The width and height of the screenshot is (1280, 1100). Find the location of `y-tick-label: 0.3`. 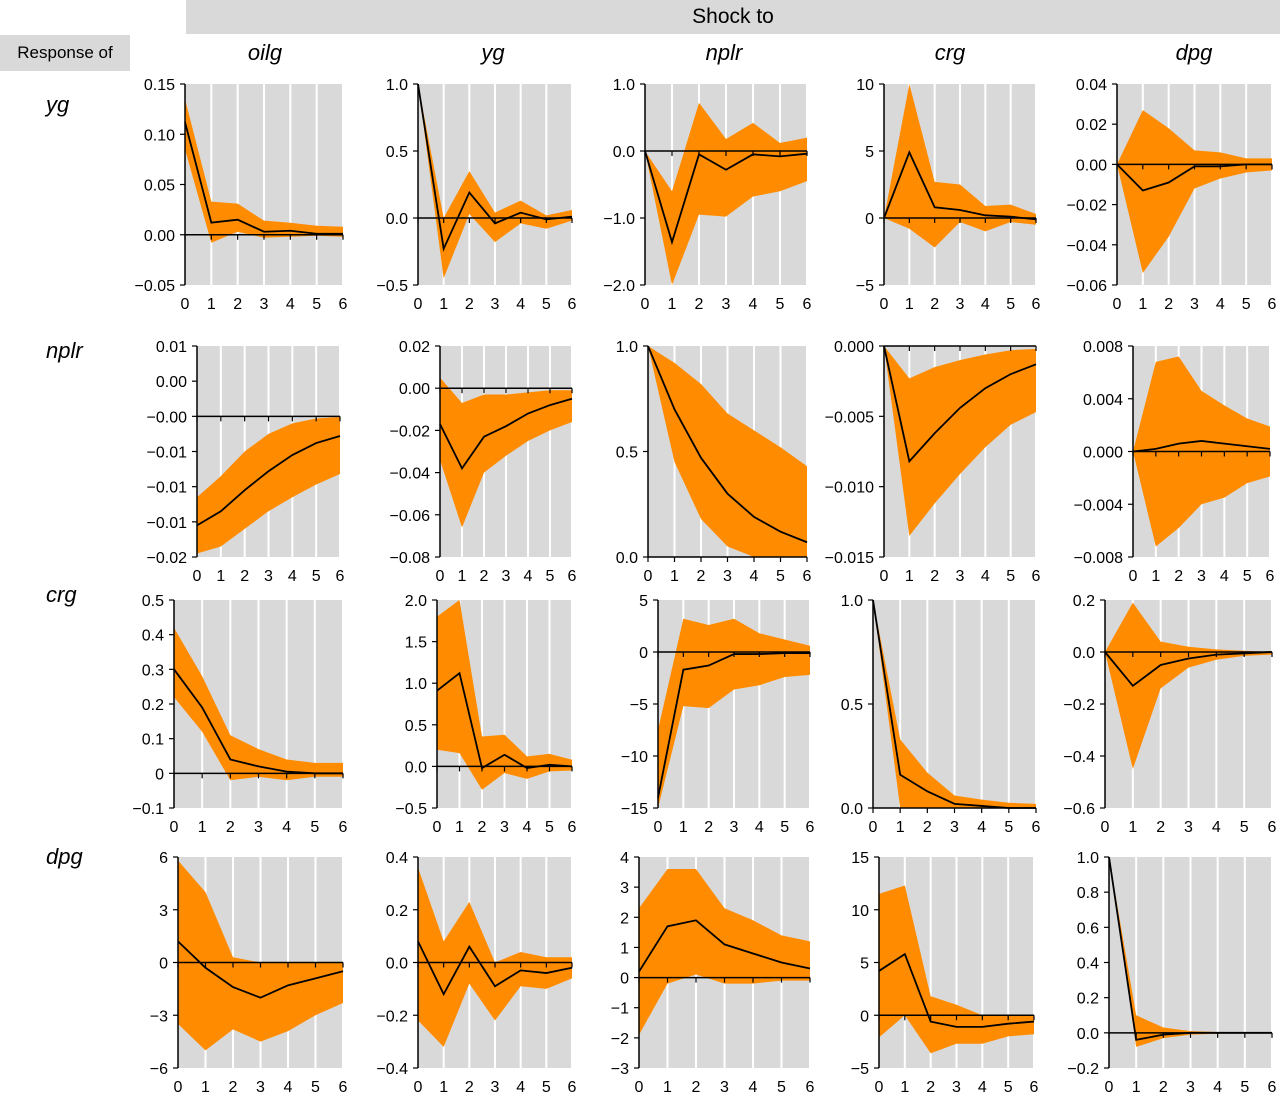

y-tick-label: 0.3 is located at coordinates (153, 670).